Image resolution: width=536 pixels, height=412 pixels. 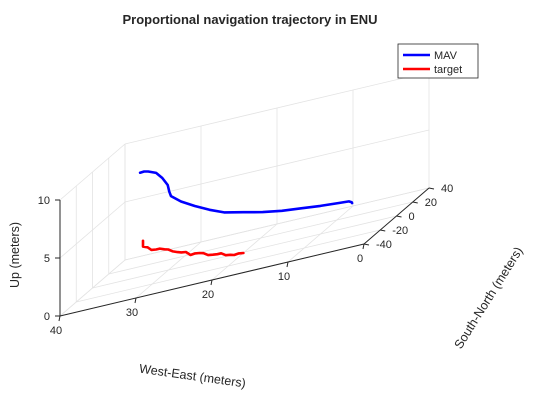 What do you see at coordinates (193, 248) in the screenshot?
I see `series-line-target` at bounding box center [193, 248].